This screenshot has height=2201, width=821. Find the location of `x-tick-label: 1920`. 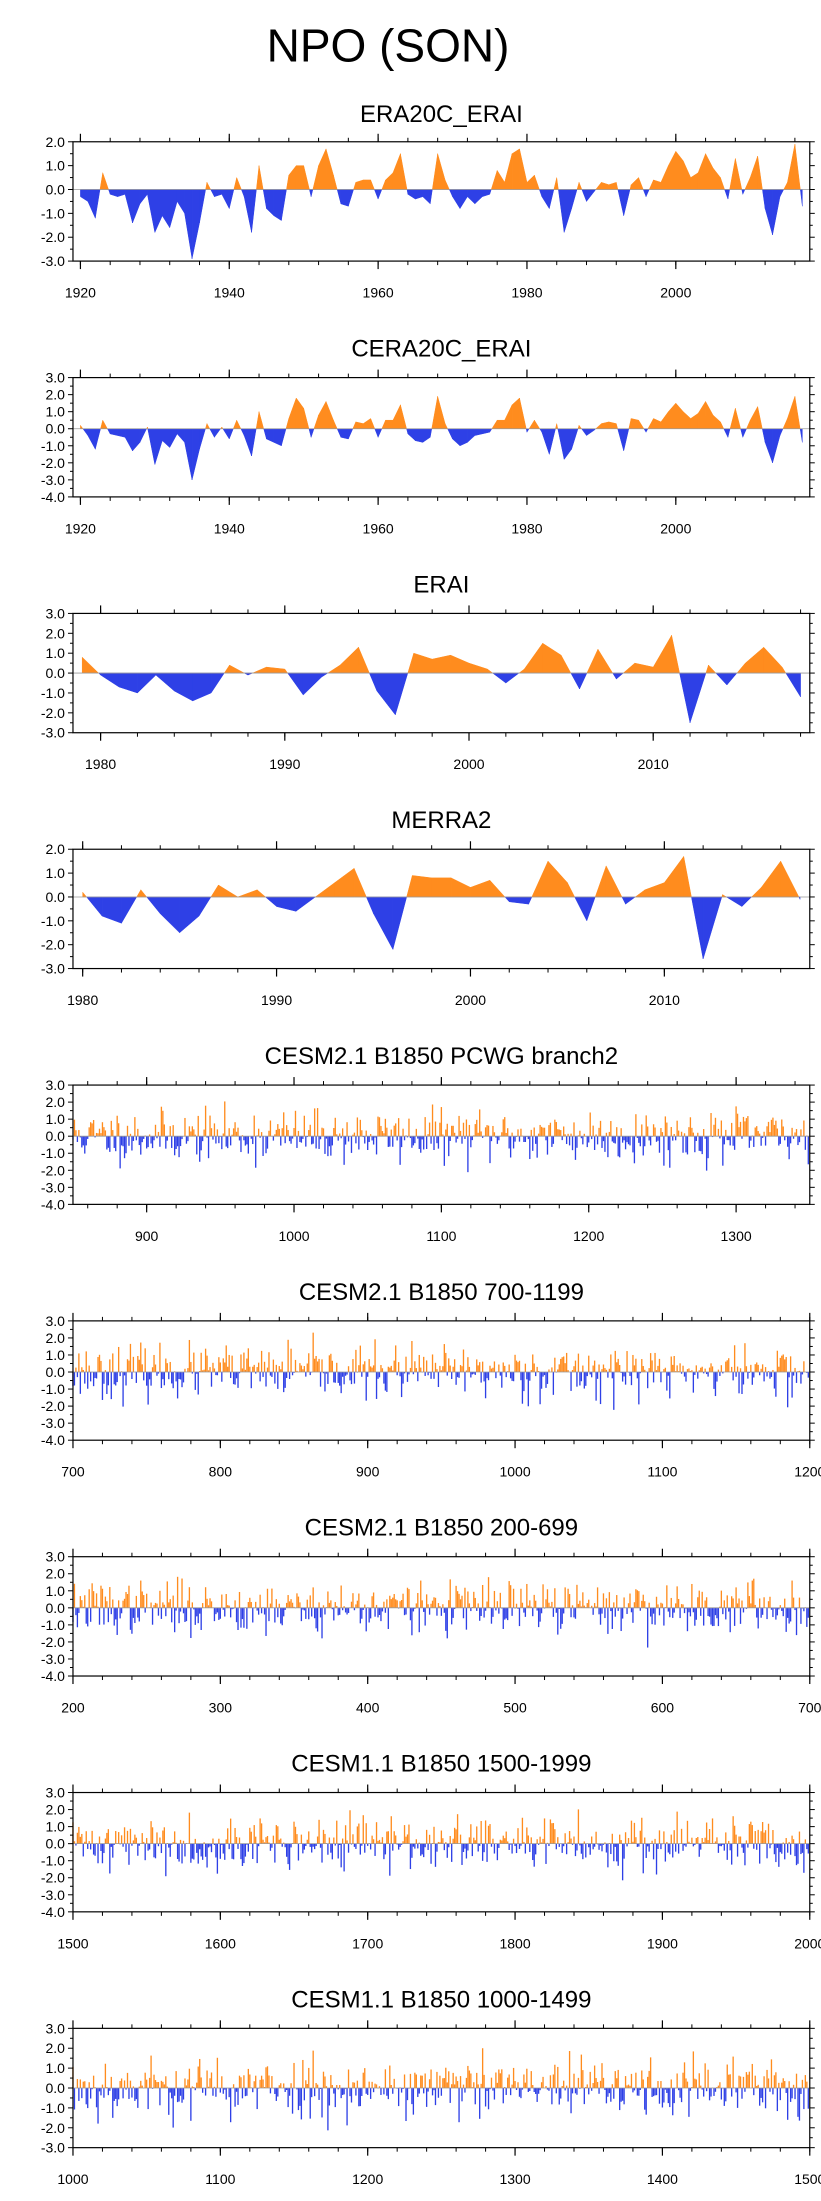

x-tick-label: 1920 is located at coordinates (80, 528).